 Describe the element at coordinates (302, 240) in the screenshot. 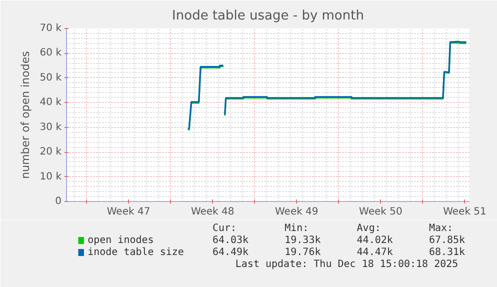

I see `text: 19.33k` at that location.